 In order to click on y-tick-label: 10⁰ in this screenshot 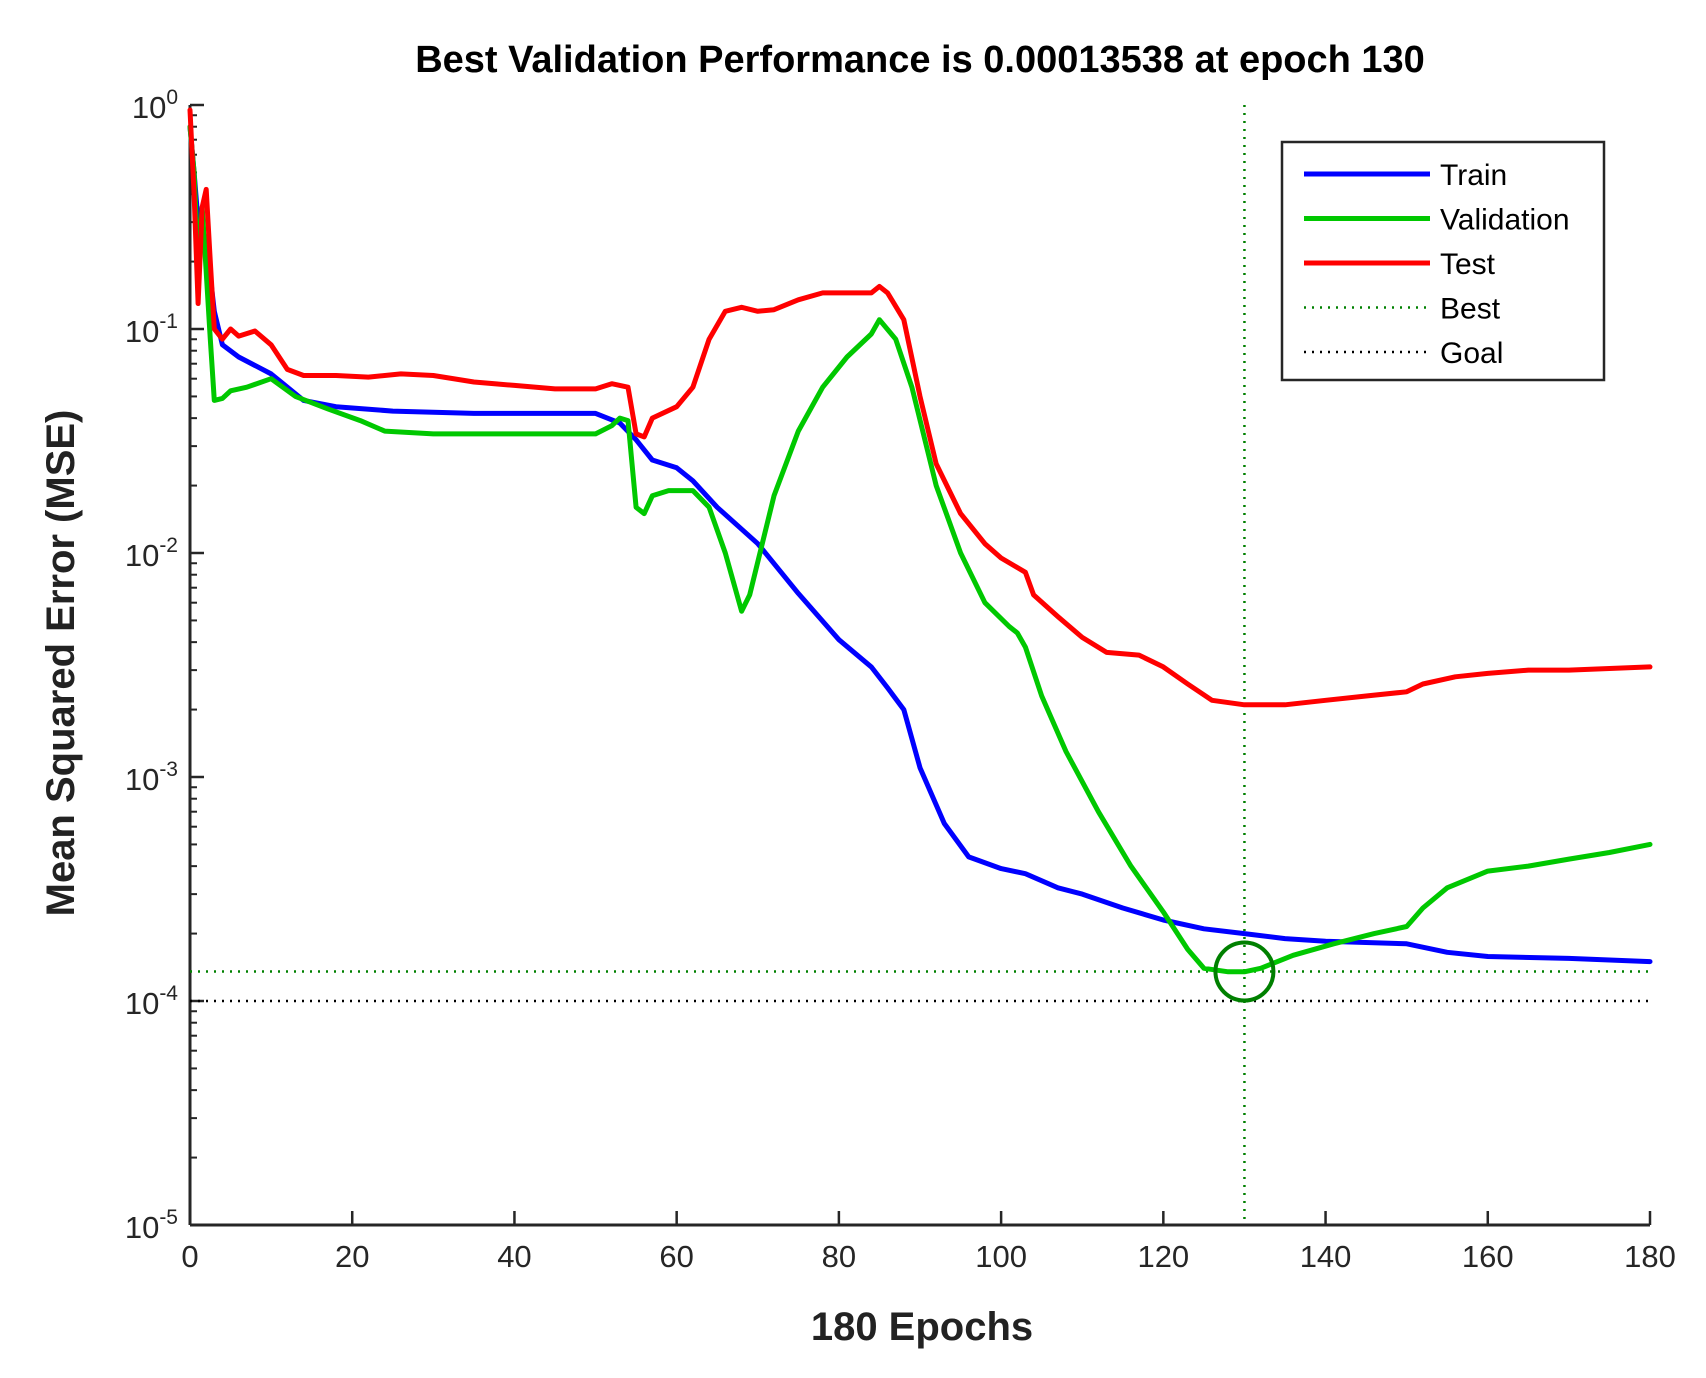, I will do `click(155, 105)`.